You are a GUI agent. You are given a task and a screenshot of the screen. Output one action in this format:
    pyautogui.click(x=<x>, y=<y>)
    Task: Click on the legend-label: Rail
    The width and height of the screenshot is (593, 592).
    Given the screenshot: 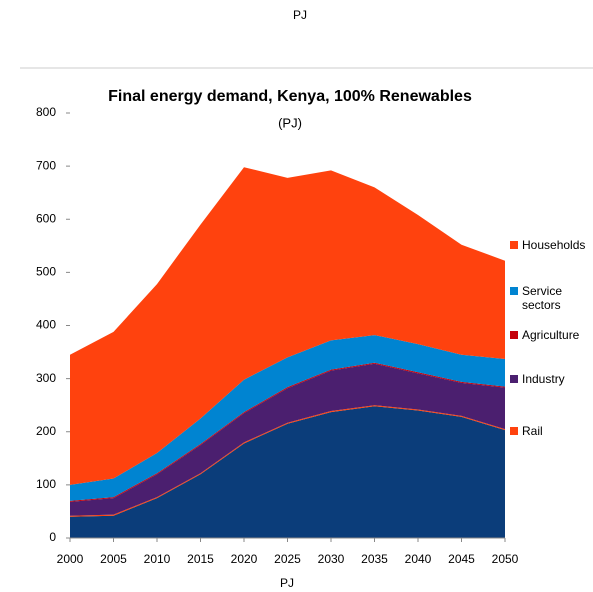 What is the action you would take?
    pyautogui.click(x=532, y=431)
    